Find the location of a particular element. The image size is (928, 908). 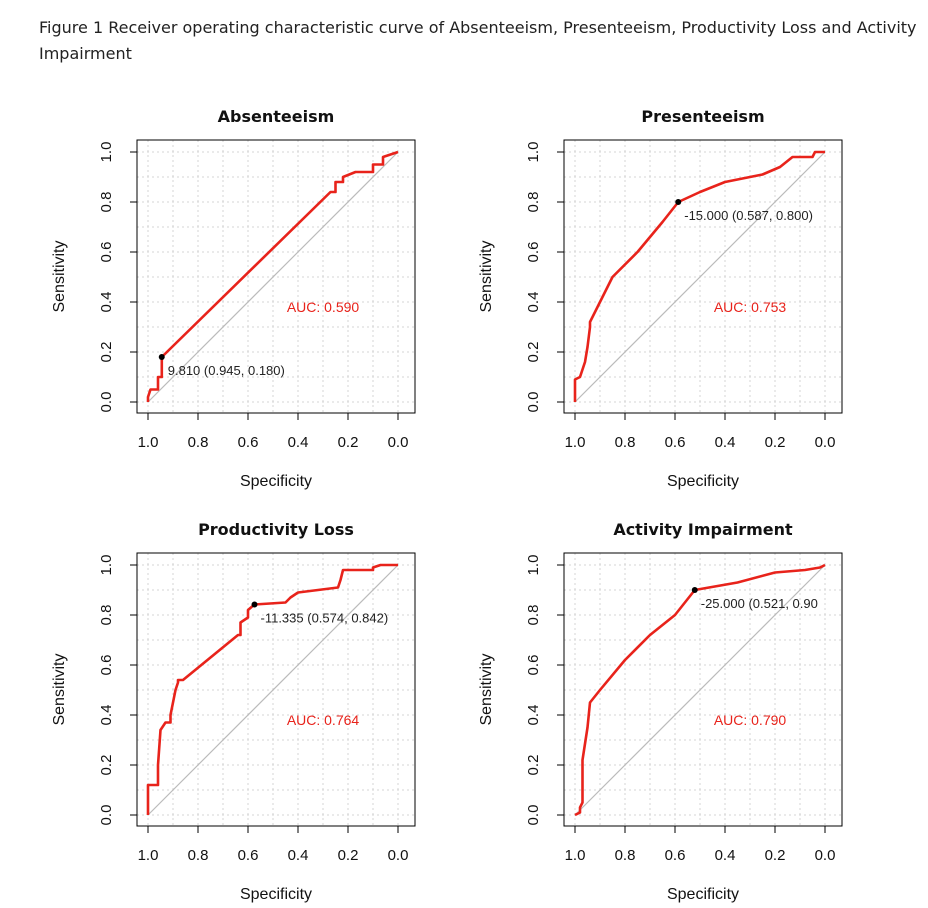

roc-curve-productivity-loss is located at coordinates (272, 689).